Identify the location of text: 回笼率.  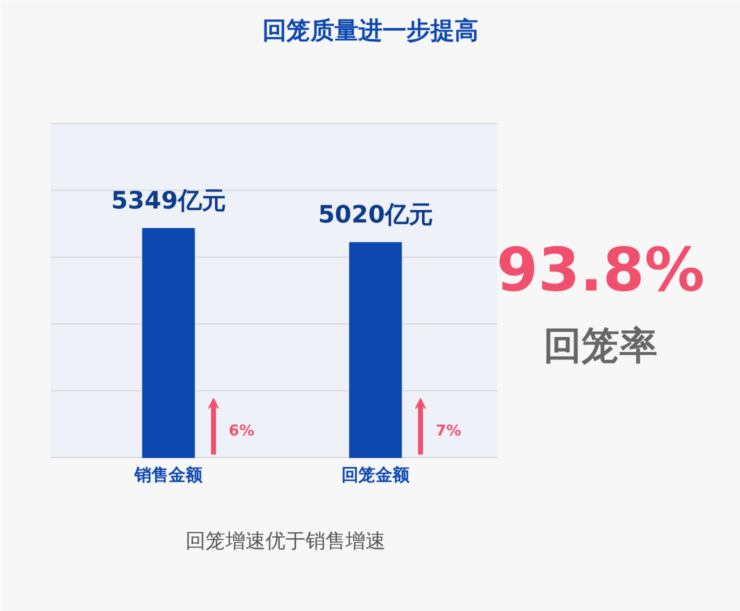
(601, 346).